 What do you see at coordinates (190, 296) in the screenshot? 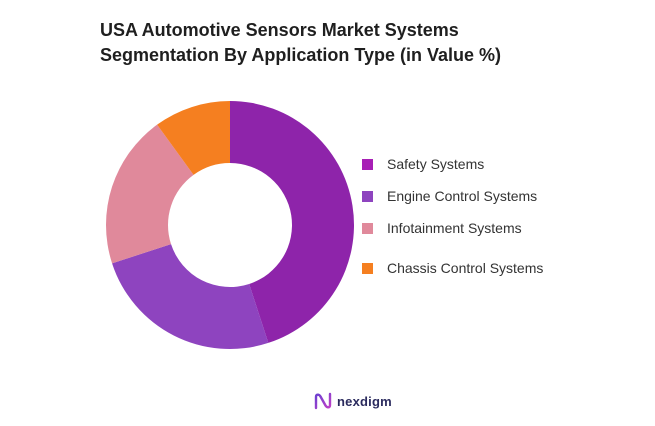
I see `donut-slice-engine-control-systems` at bounding box center [190, 296].